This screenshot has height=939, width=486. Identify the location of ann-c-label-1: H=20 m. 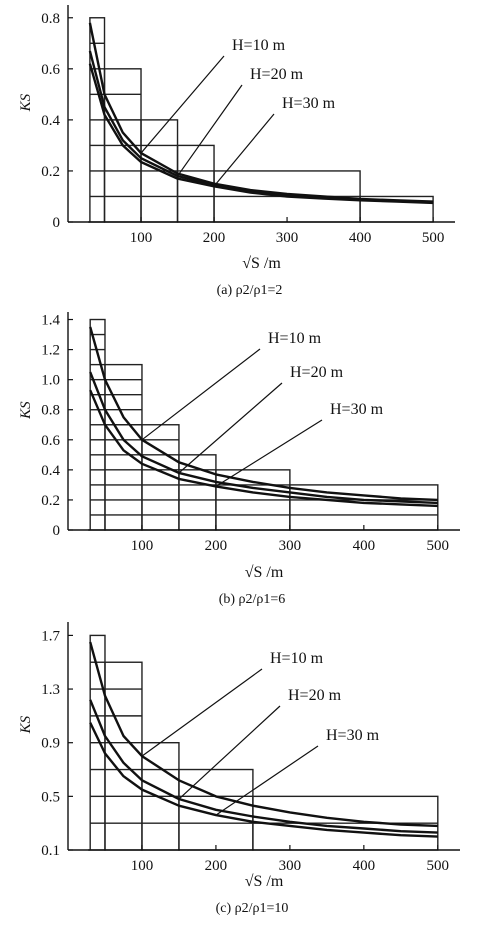
(315, 695).